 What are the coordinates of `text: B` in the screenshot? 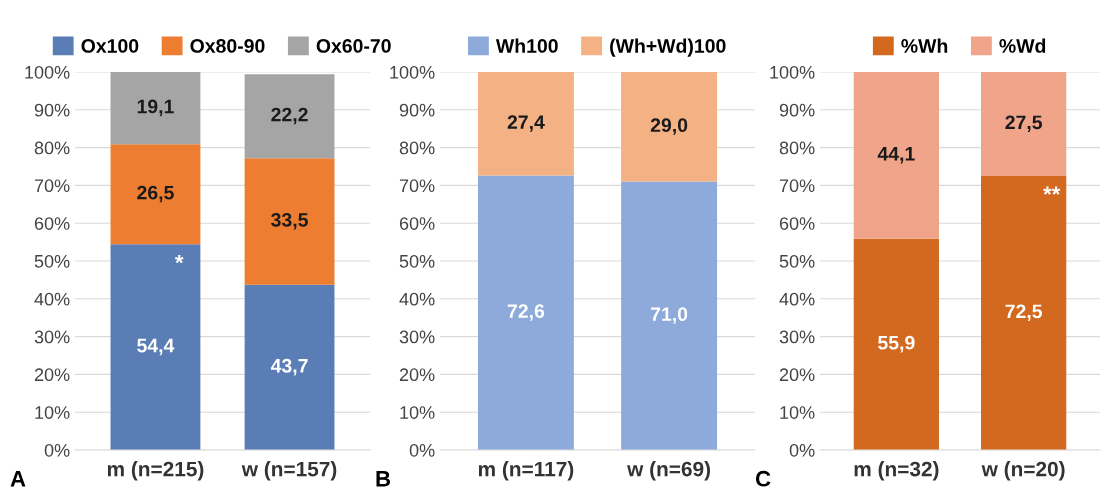 It's located at (383, 479).